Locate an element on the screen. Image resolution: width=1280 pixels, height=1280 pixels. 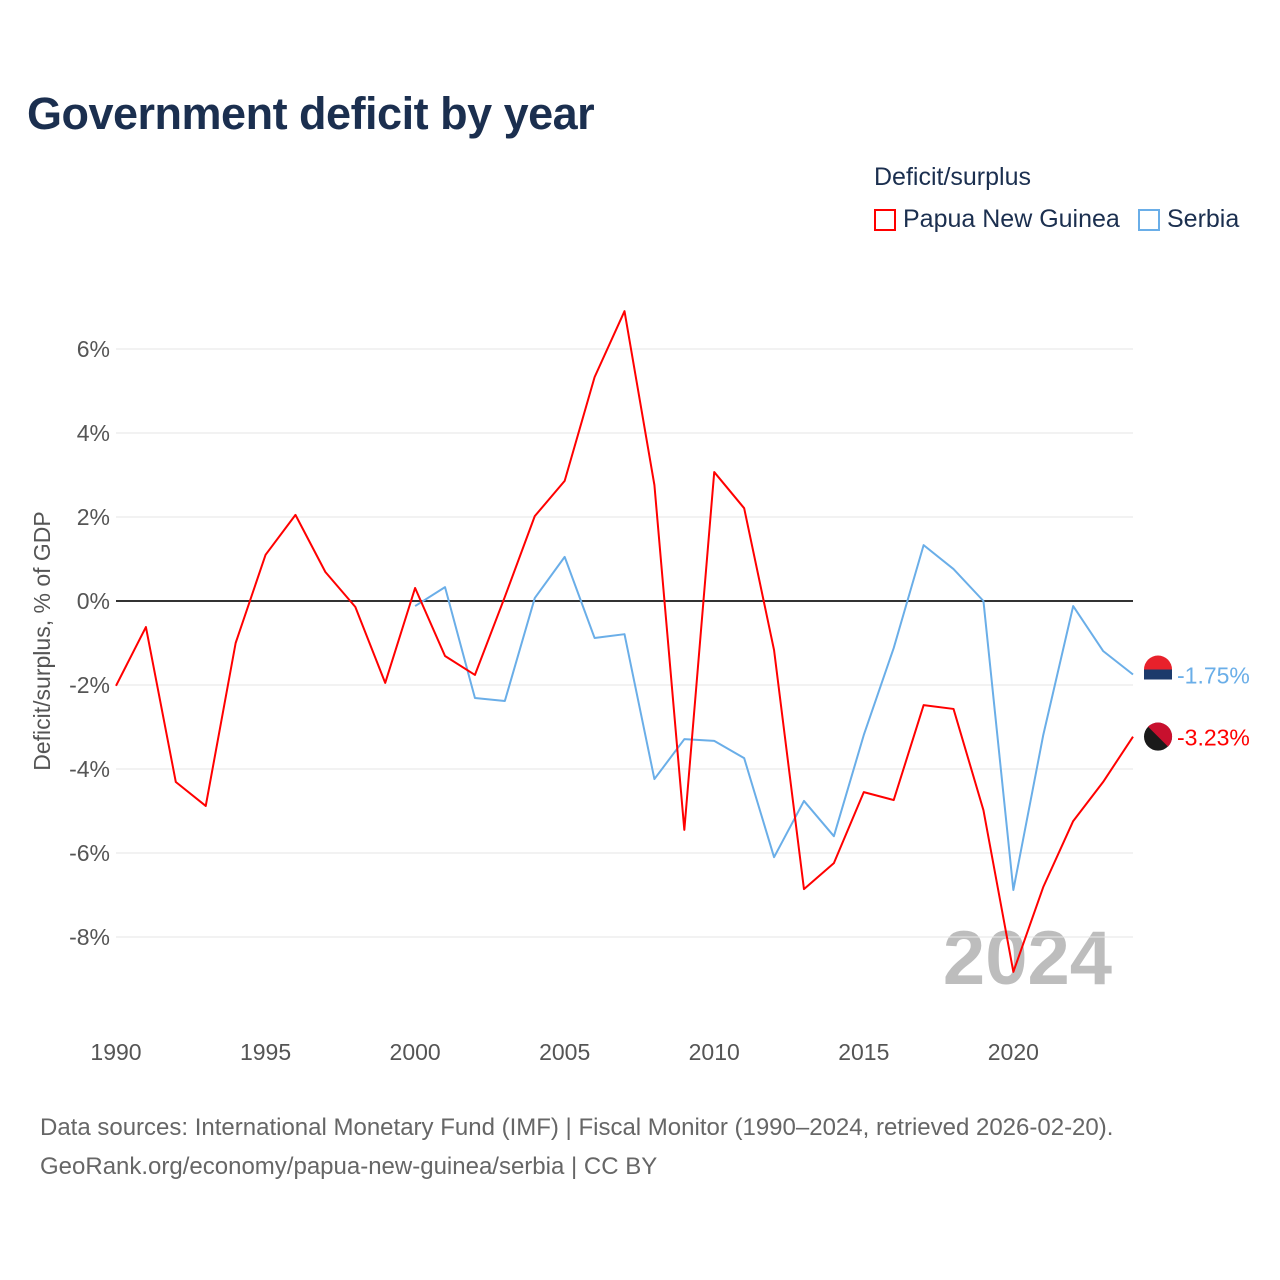
legend-item-papua-new-guinea: Papua New Guinea is located at coordinates (997, 219).